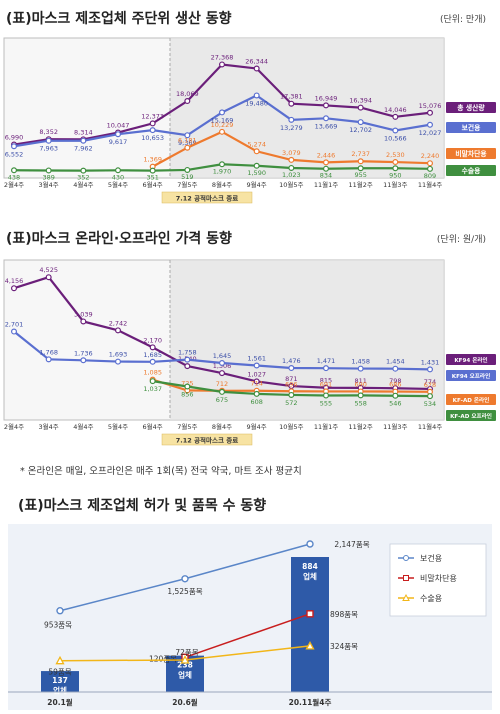  I want to click on x-tick-label: 11월2주, so click(360, 184).